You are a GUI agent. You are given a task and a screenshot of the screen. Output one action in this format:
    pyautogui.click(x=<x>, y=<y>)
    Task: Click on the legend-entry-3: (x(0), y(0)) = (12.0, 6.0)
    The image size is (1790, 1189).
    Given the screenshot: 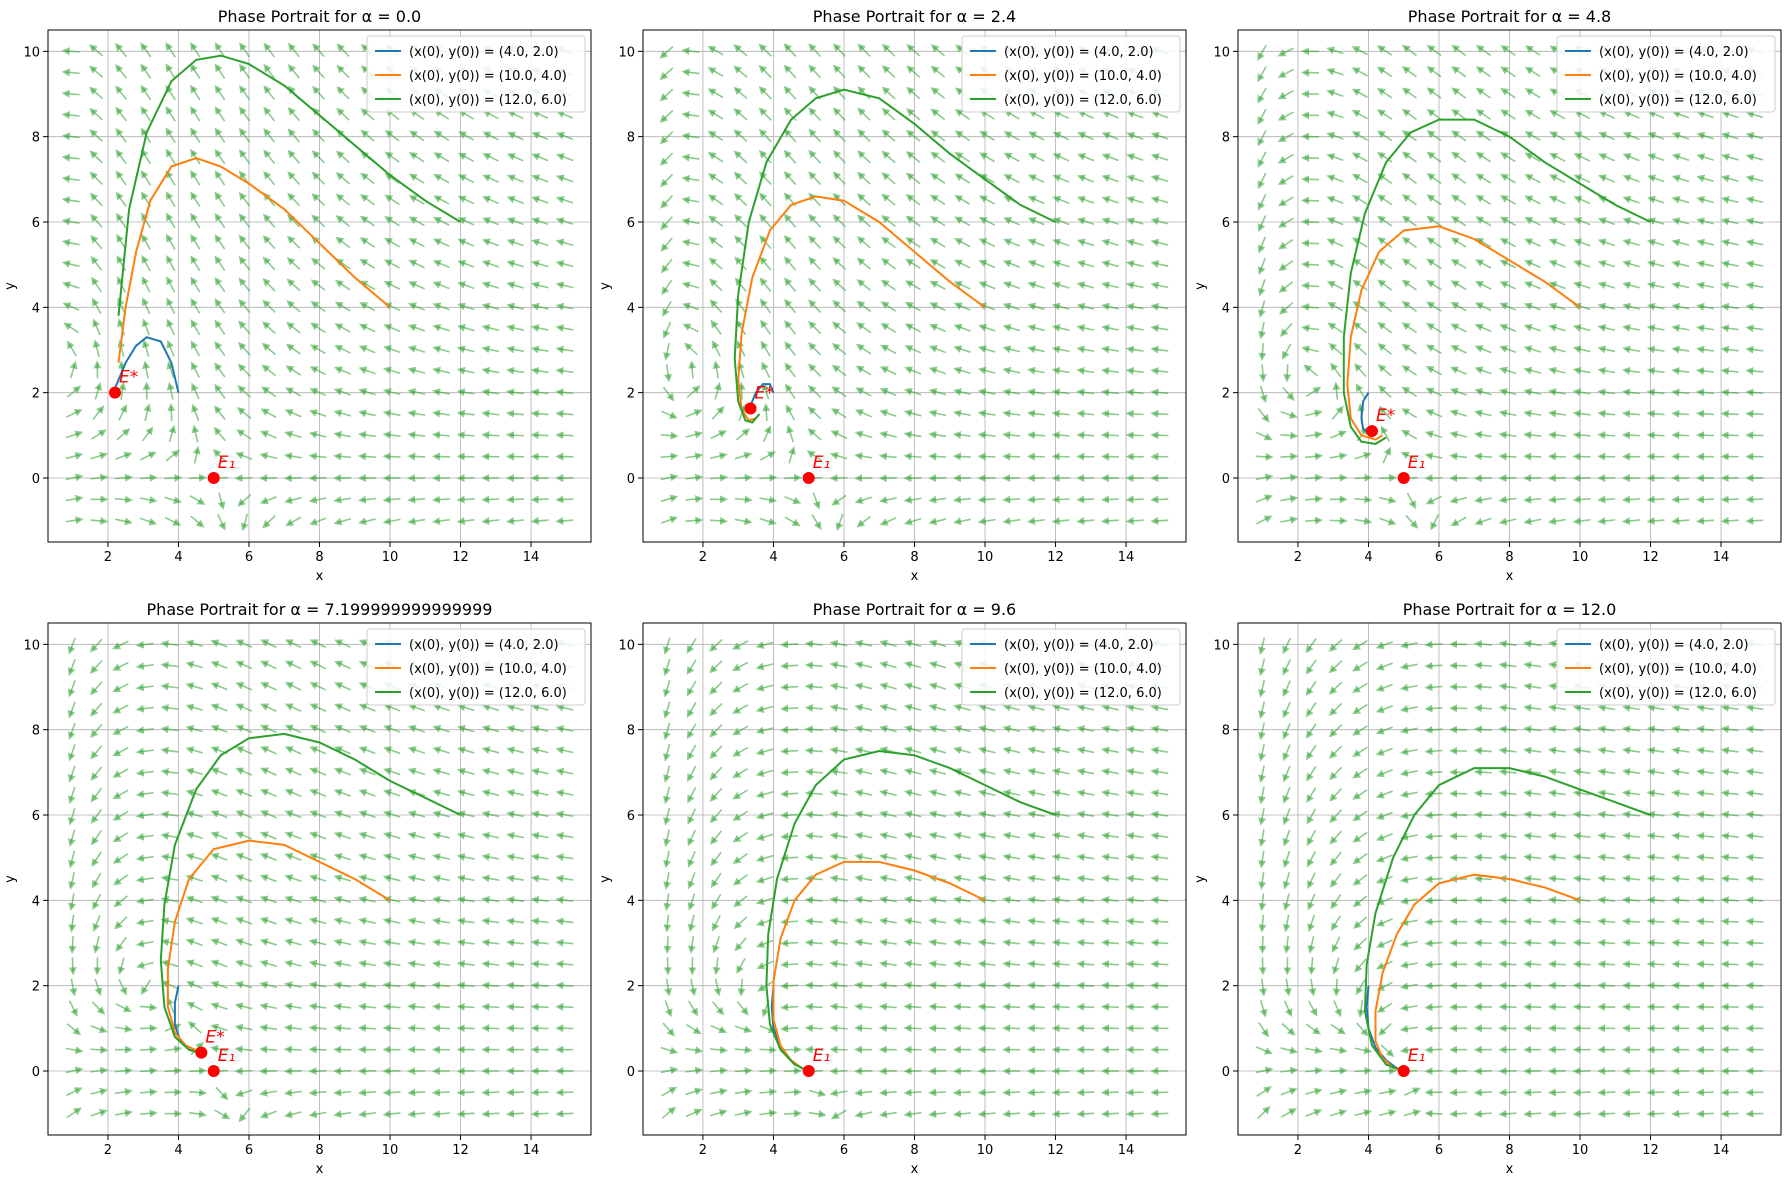 What is the action you would take?
    pyautogui.click(x=488, y=100)
    